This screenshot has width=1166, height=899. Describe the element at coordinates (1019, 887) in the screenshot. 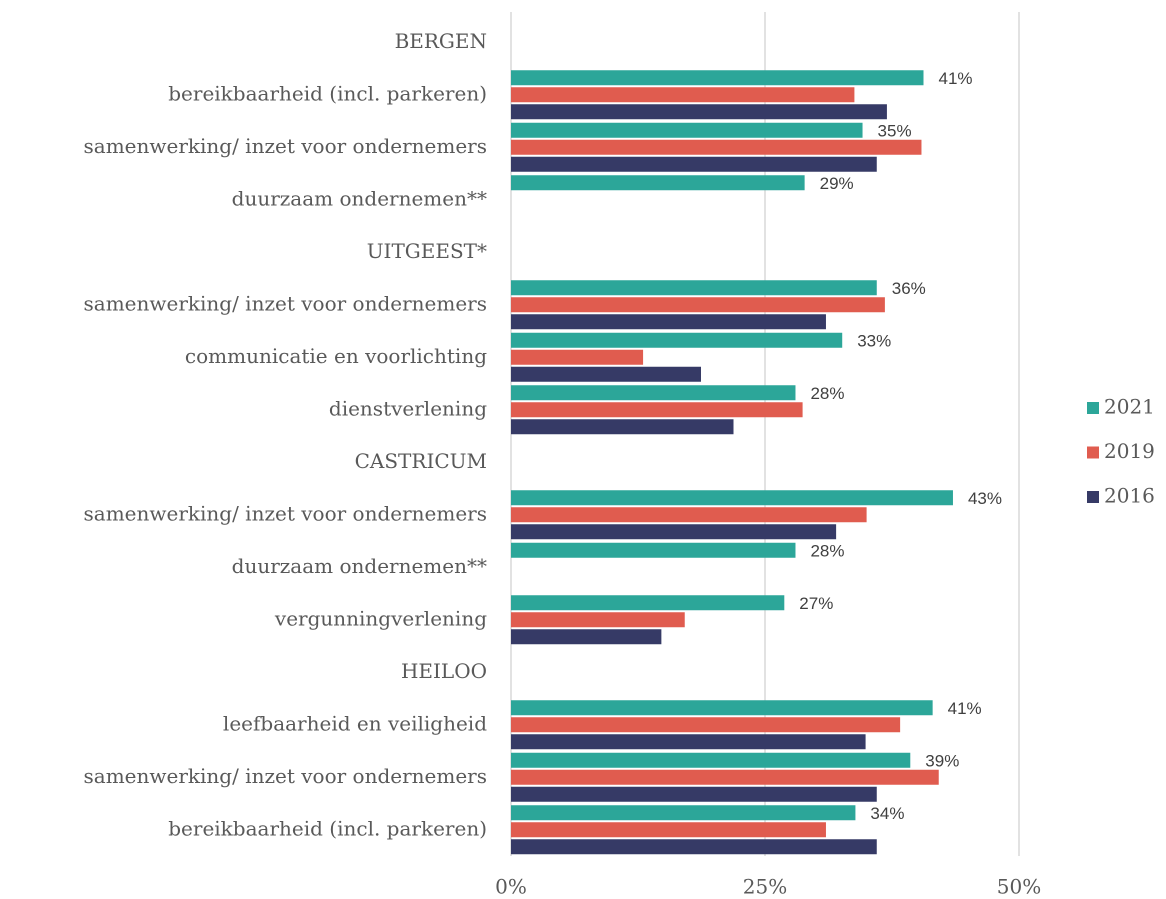

I see `x-tick-label: 50%` at that location.